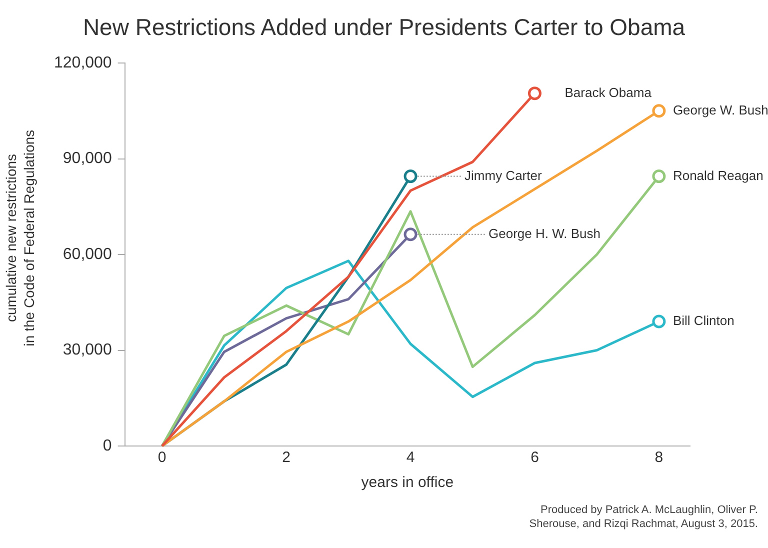  What do you see at coordinates (384, 27) in the screenshot?
I see `chart-title: New Restrictions Added under Presidents Carter to Obama` at bounding box center [384, 27].